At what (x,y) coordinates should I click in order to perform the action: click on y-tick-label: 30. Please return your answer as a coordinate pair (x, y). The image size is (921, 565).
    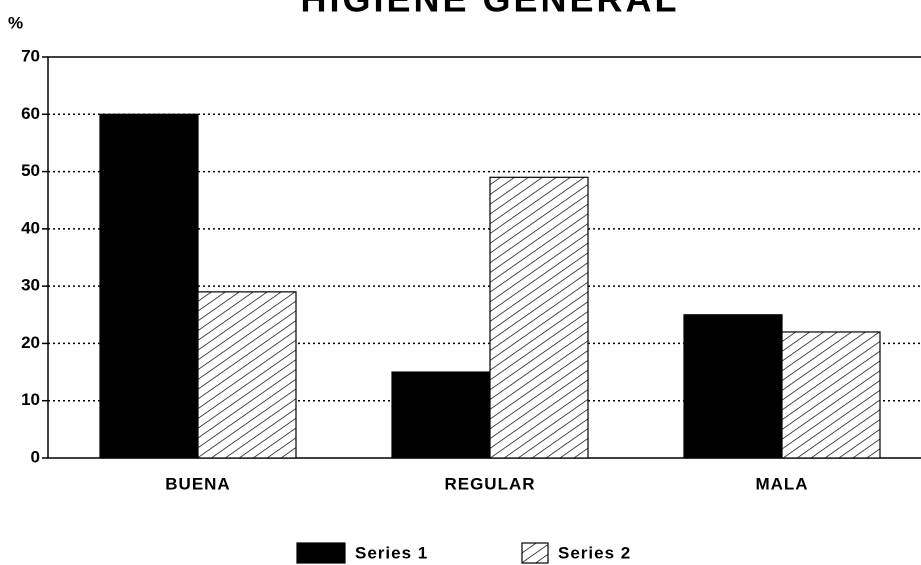
    Looking at the image, I should click on (30, 285).